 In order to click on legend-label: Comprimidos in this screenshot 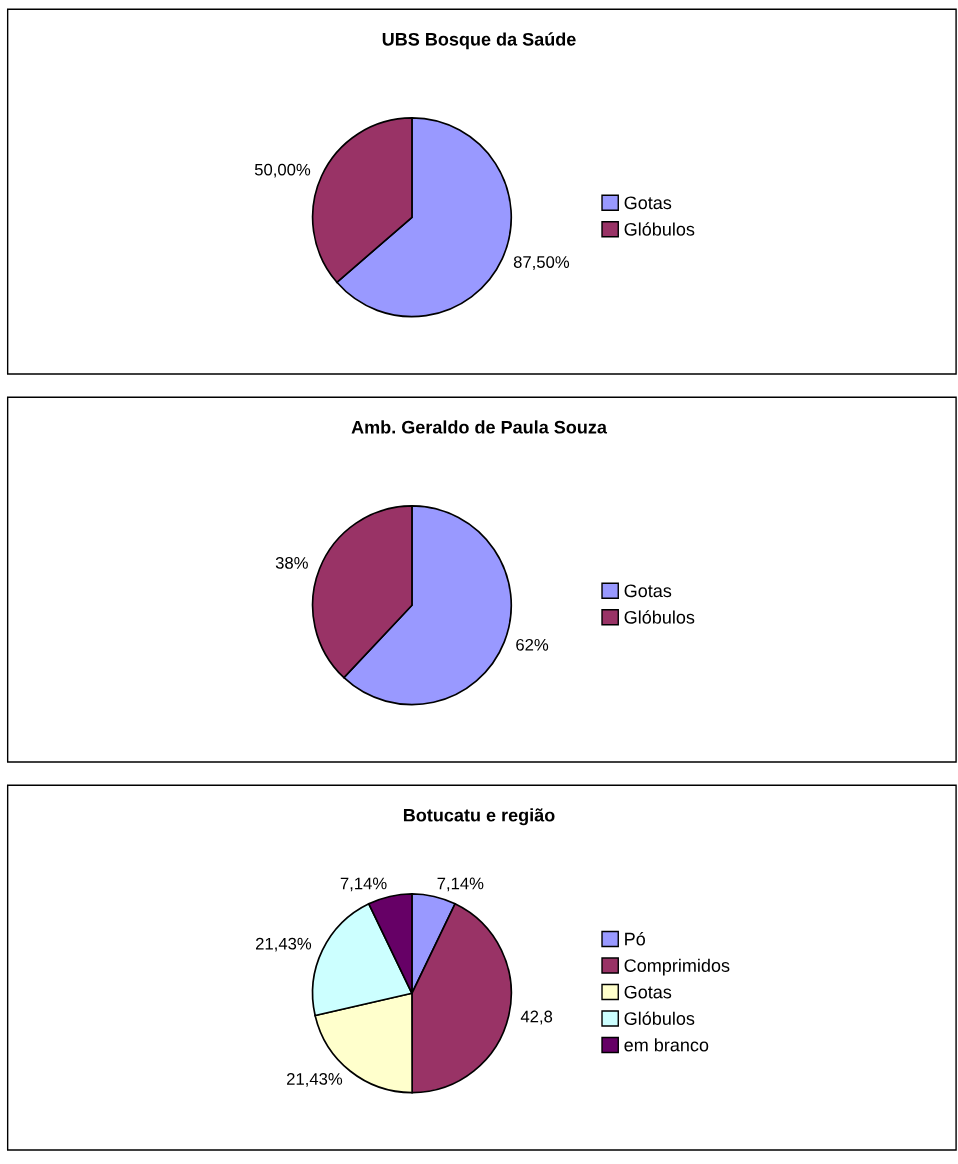, I will do `click(677, 967)`.